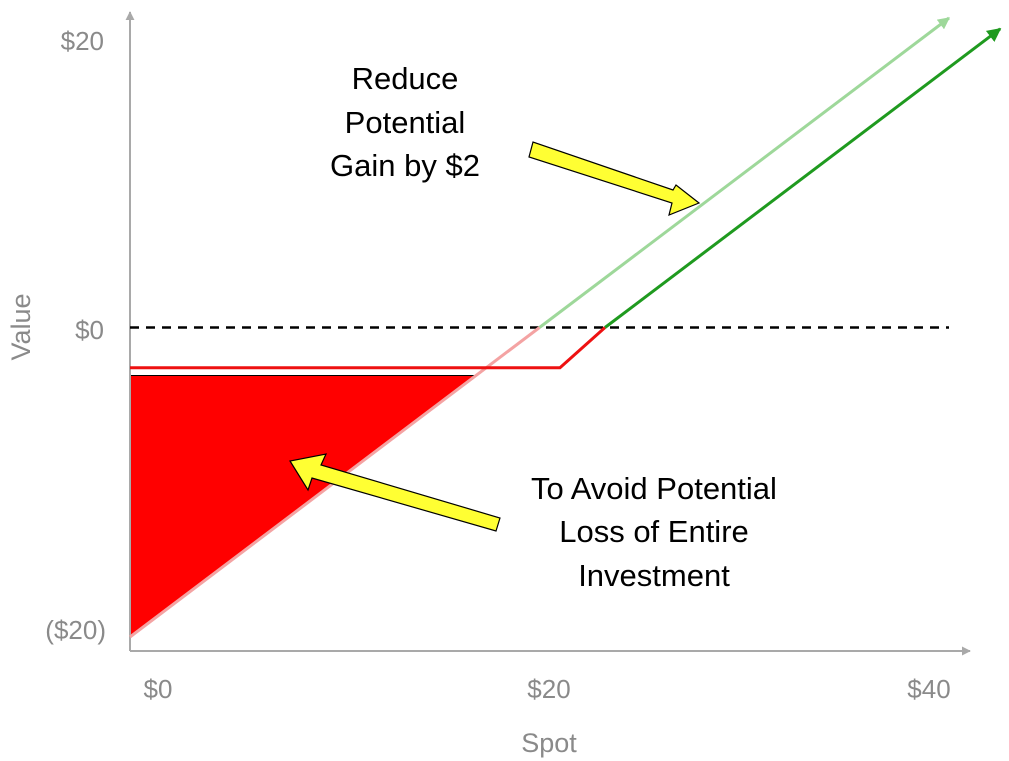 The height and width of the screenshot is (761, 1009). Describe the element at coordinates (548, 689) in the screenshot. I see `x-tick-label-20: $20` at that location.